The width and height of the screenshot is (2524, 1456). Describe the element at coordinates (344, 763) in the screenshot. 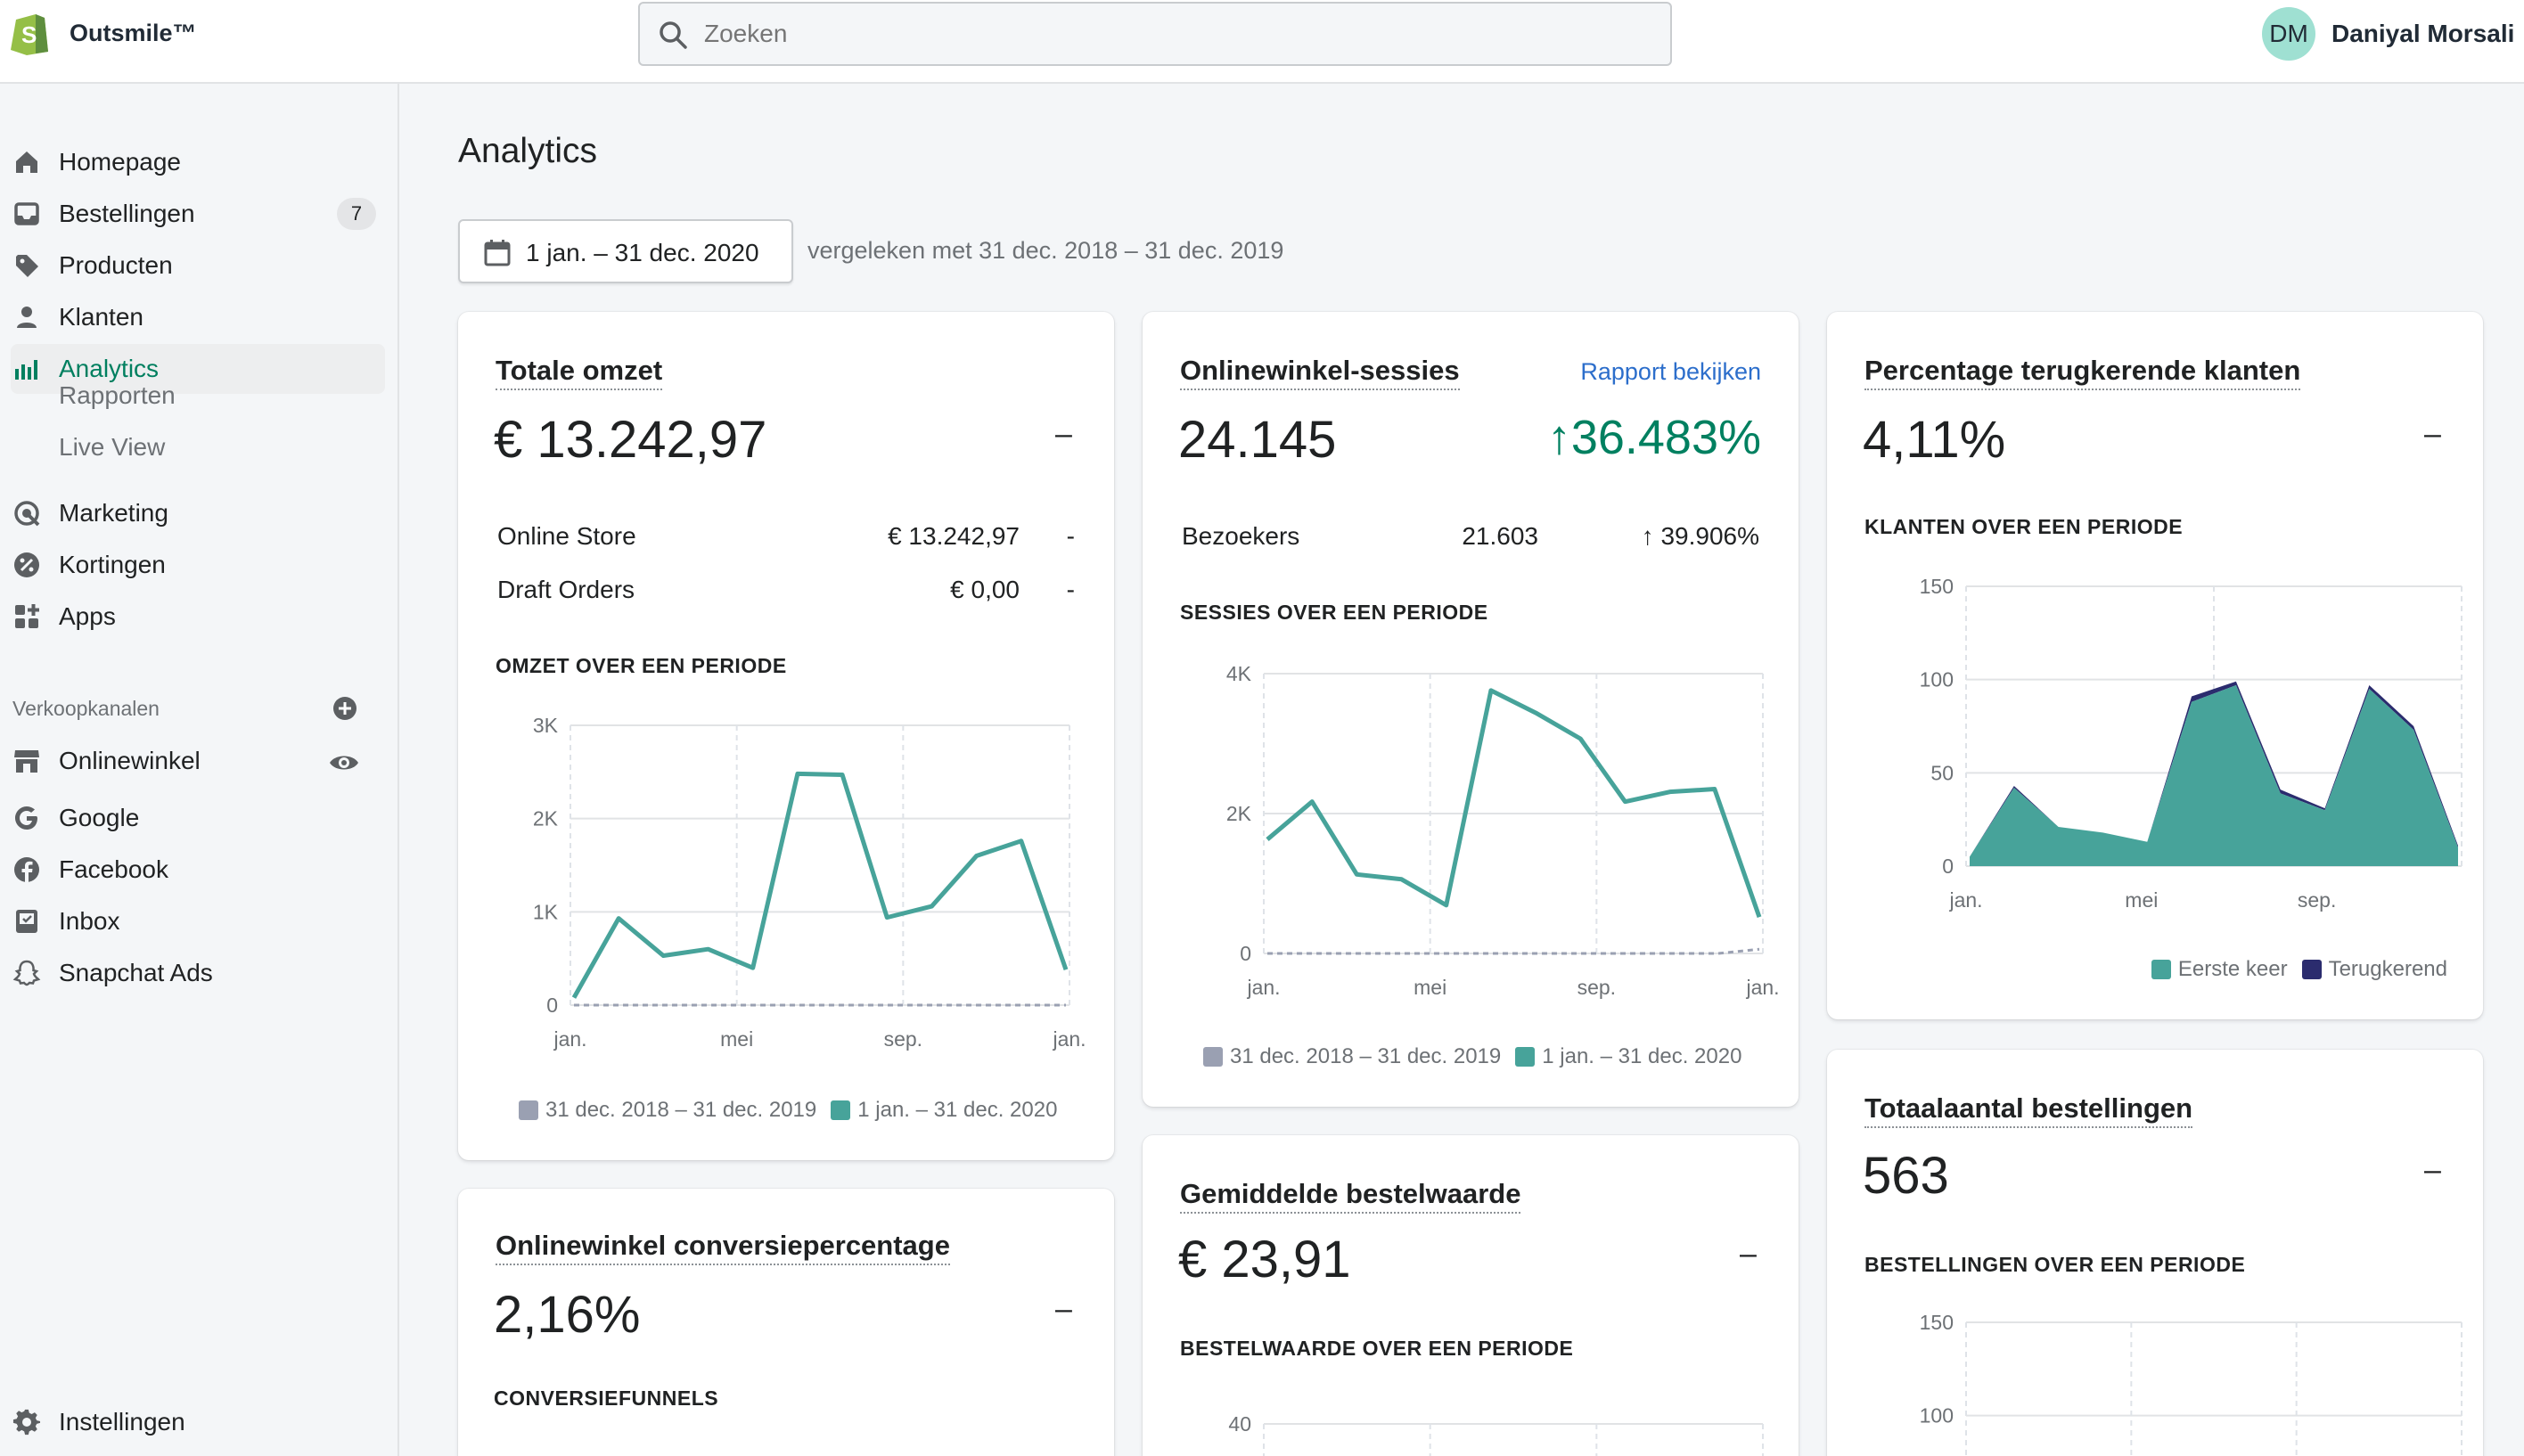

I see `eye-icon` at that location.